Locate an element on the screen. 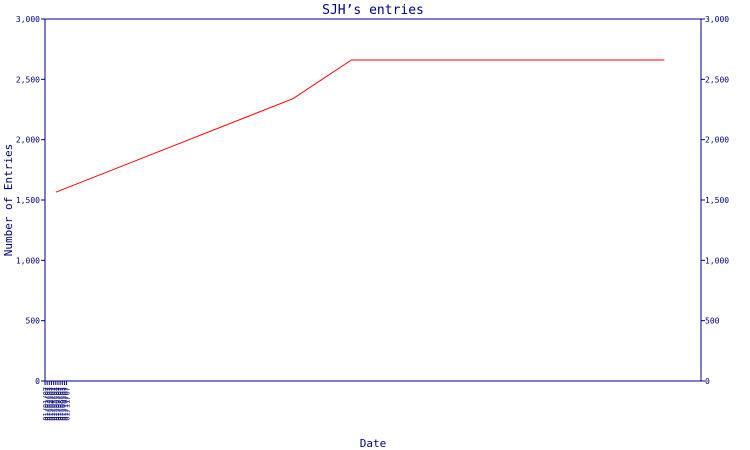  x-tick-label: 01/04/07 is located at coordinates (52, 404).